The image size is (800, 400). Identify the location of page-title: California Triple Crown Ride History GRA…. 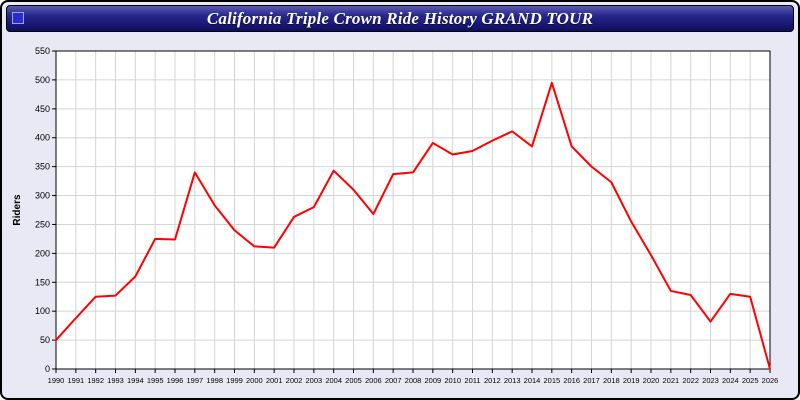
(400, 18).